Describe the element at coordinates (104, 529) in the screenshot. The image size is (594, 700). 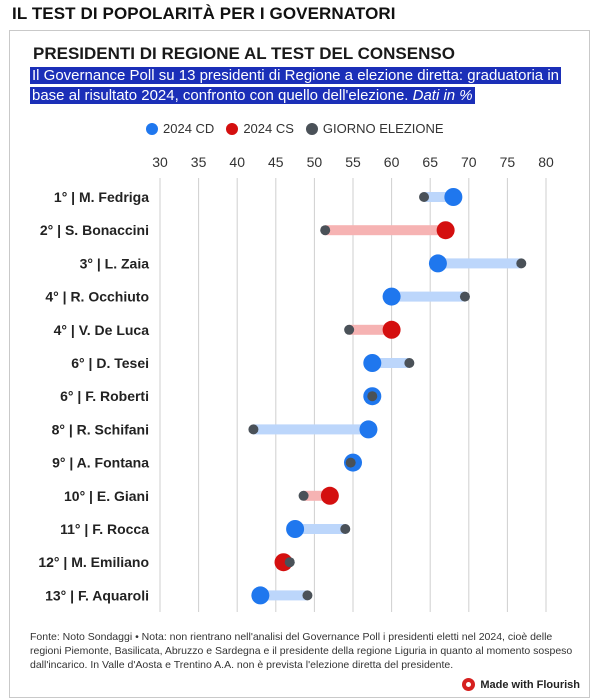
I see `row-label: 11° | F. Rocca` at that location.